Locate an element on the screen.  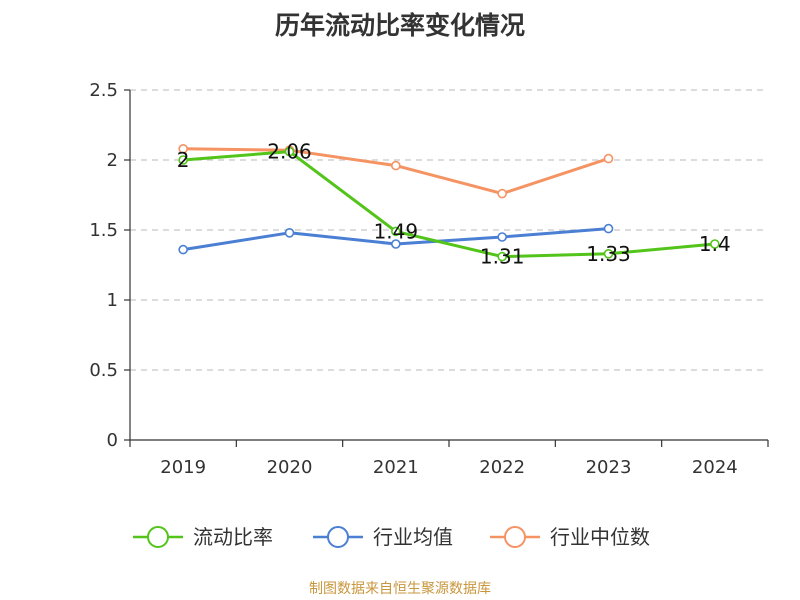
legend-item: 行业均值 is located at coordinates (383, 537).